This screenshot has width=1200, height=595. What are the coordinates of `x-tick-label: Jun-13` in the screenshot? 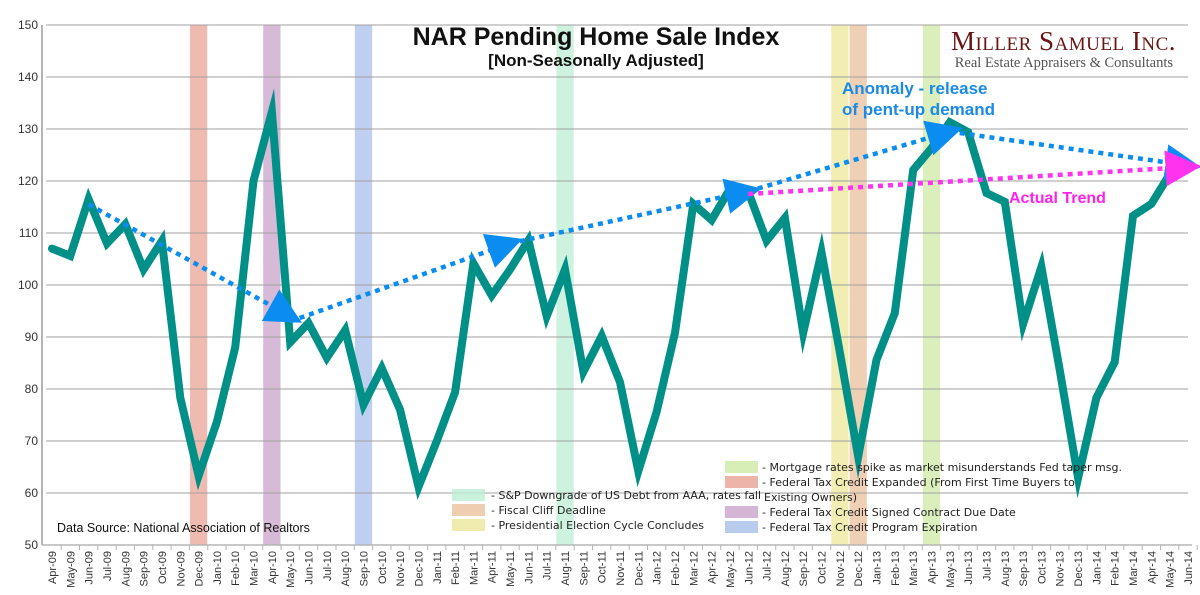 It's located at (969, 568).